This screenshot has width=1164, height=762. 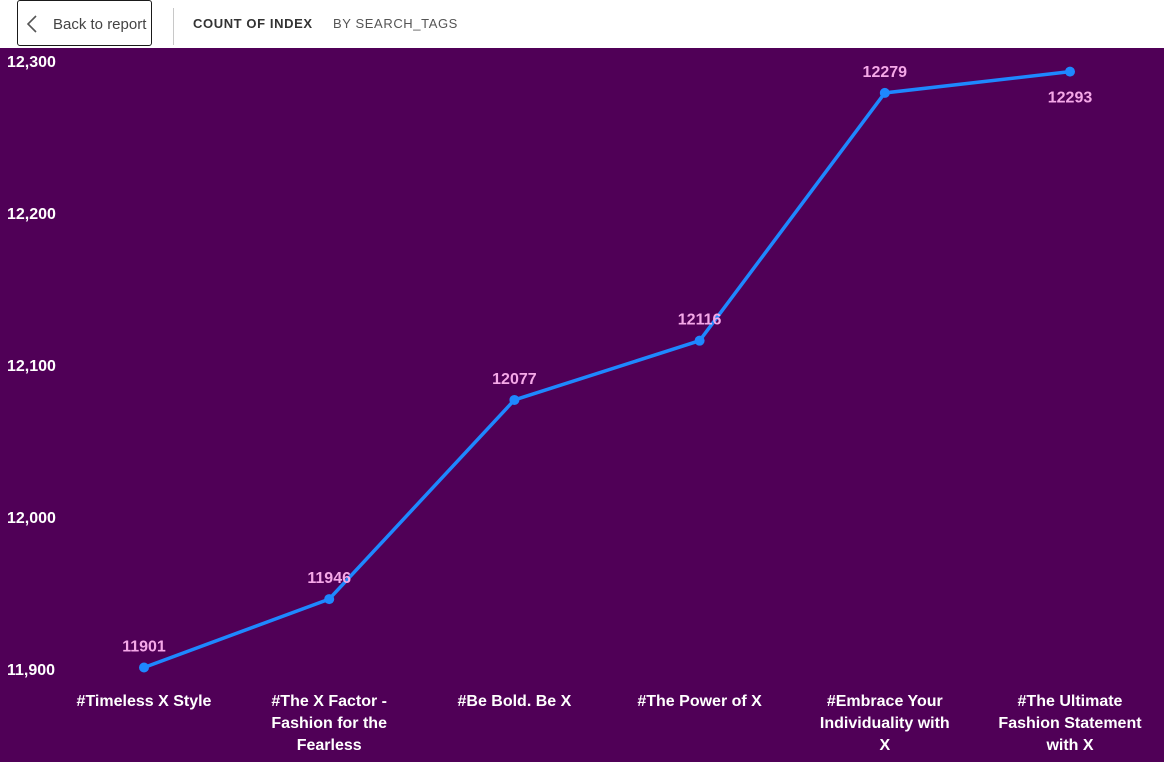 I want to click on x-tick-label-line: #The Power of X, so click(x=699, y=701).